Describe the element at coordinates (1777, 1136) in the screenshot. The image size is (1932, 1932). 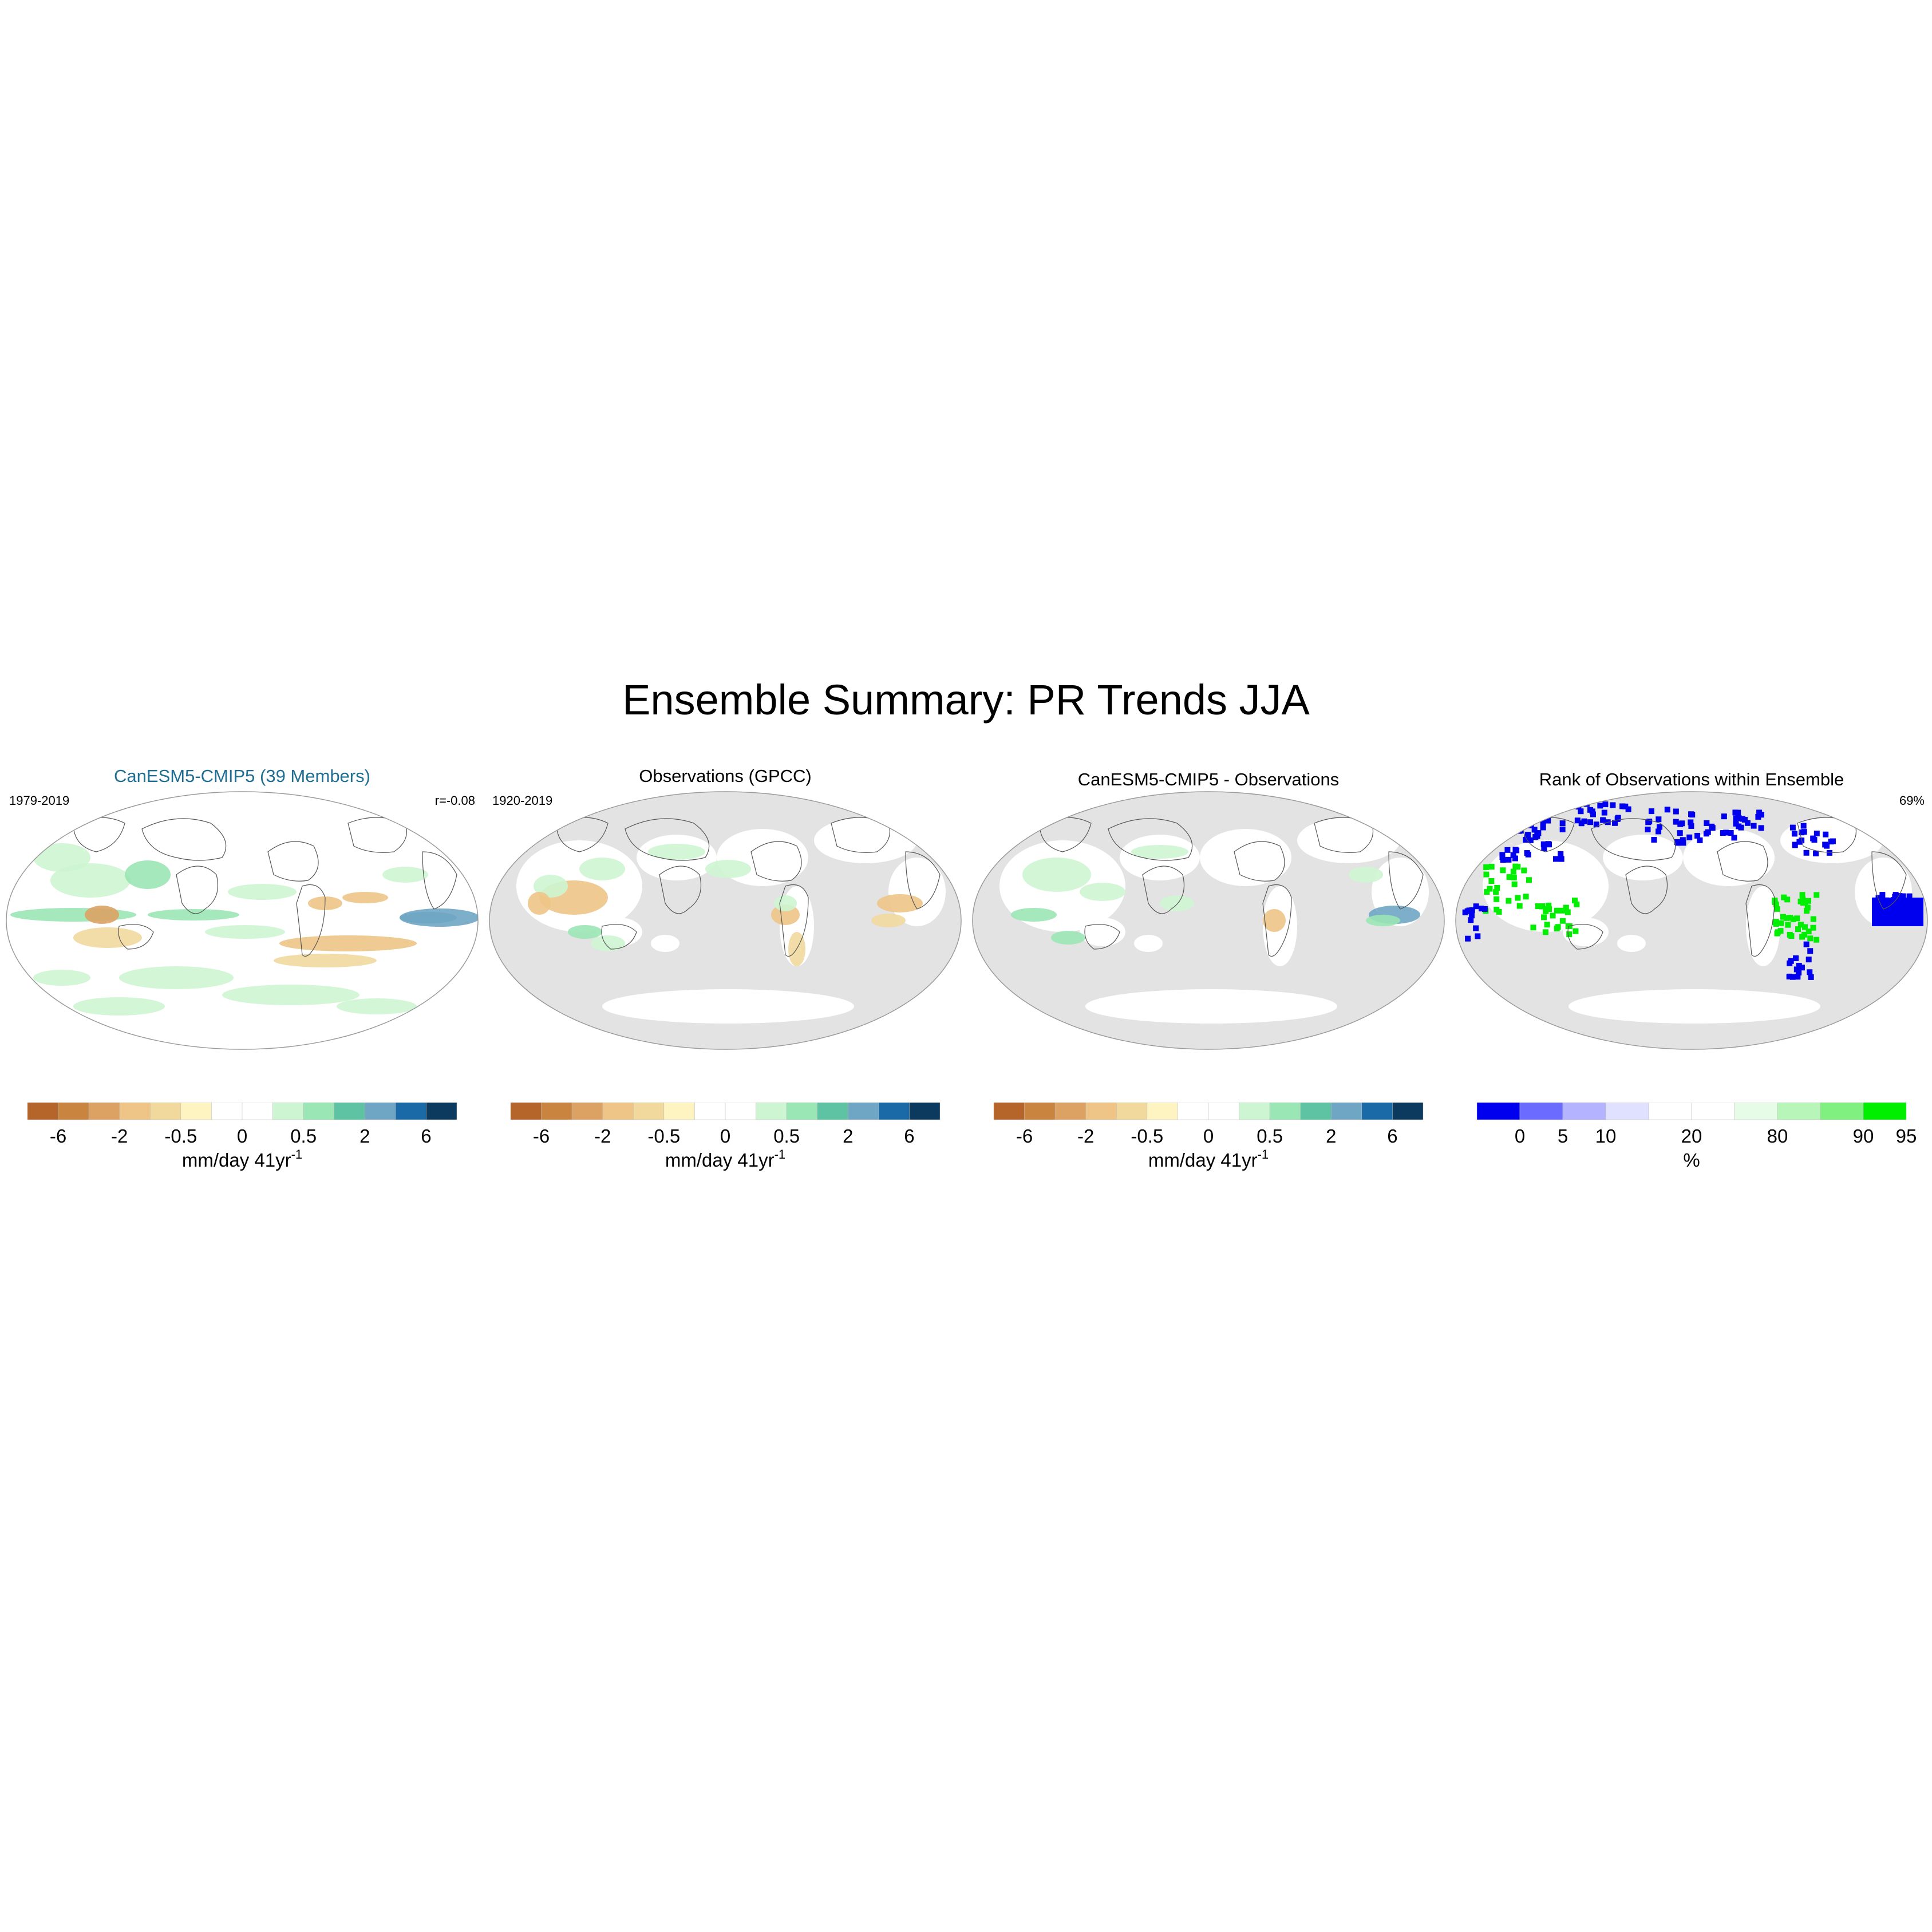
I see `colorbar-tick-label: 80` at that location.